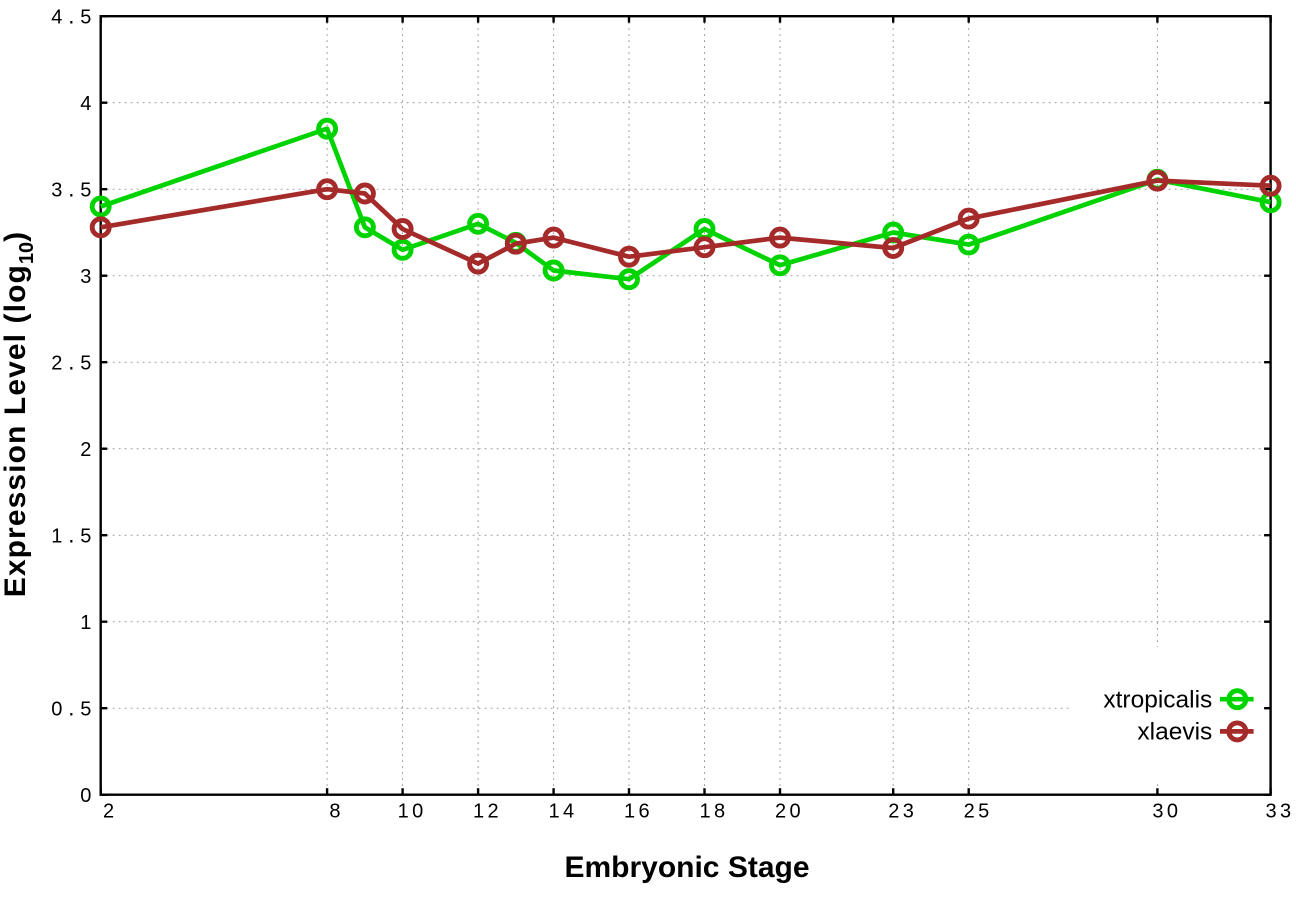  I want to click on svg-text: 6, so click(644, 812).